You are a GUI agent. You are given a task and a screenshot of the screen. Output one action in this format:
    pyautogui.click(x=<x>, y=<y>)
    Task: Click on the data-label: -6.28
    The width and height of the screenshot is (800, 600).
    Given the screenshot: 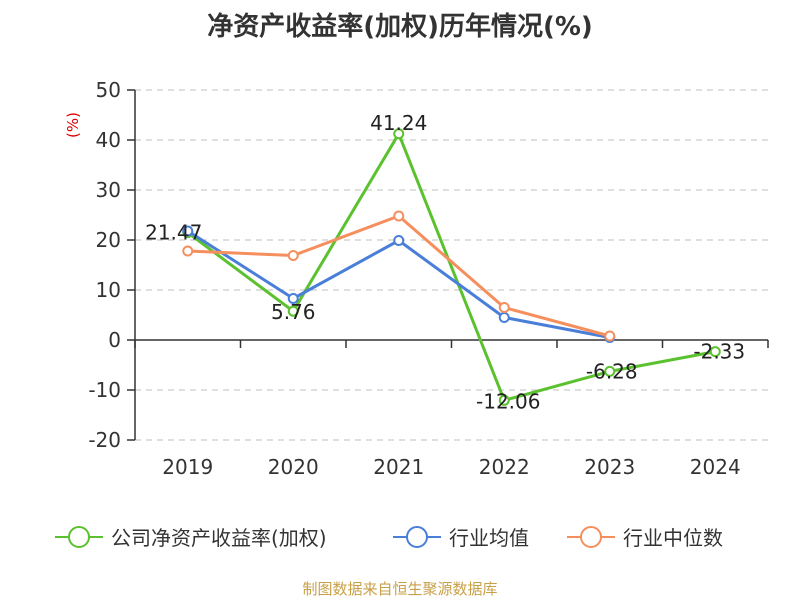 What is the action you would take?
    pyautogui.click(x=612, y=371)
    